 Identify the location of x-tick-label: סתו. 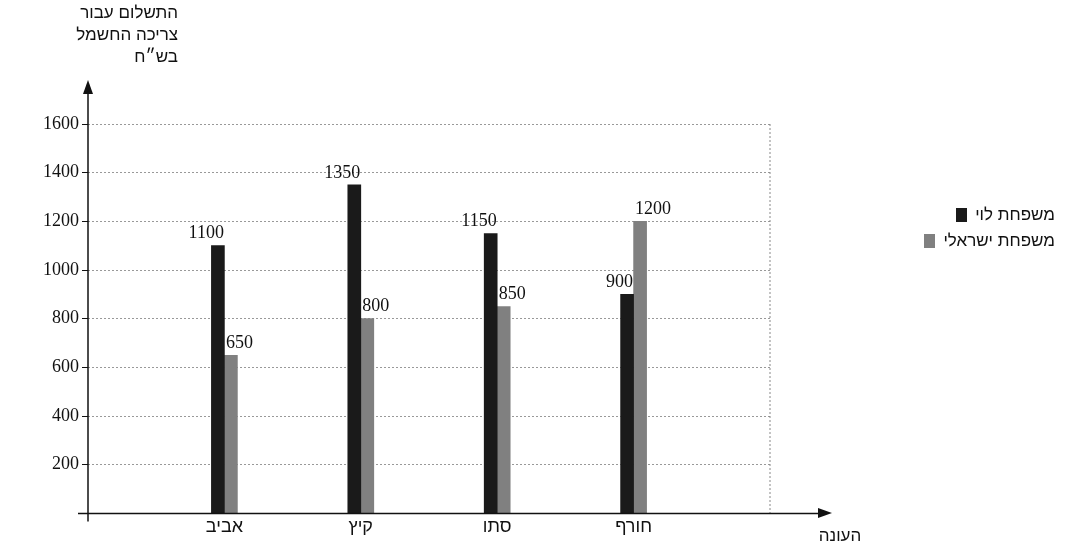
(497, 526).